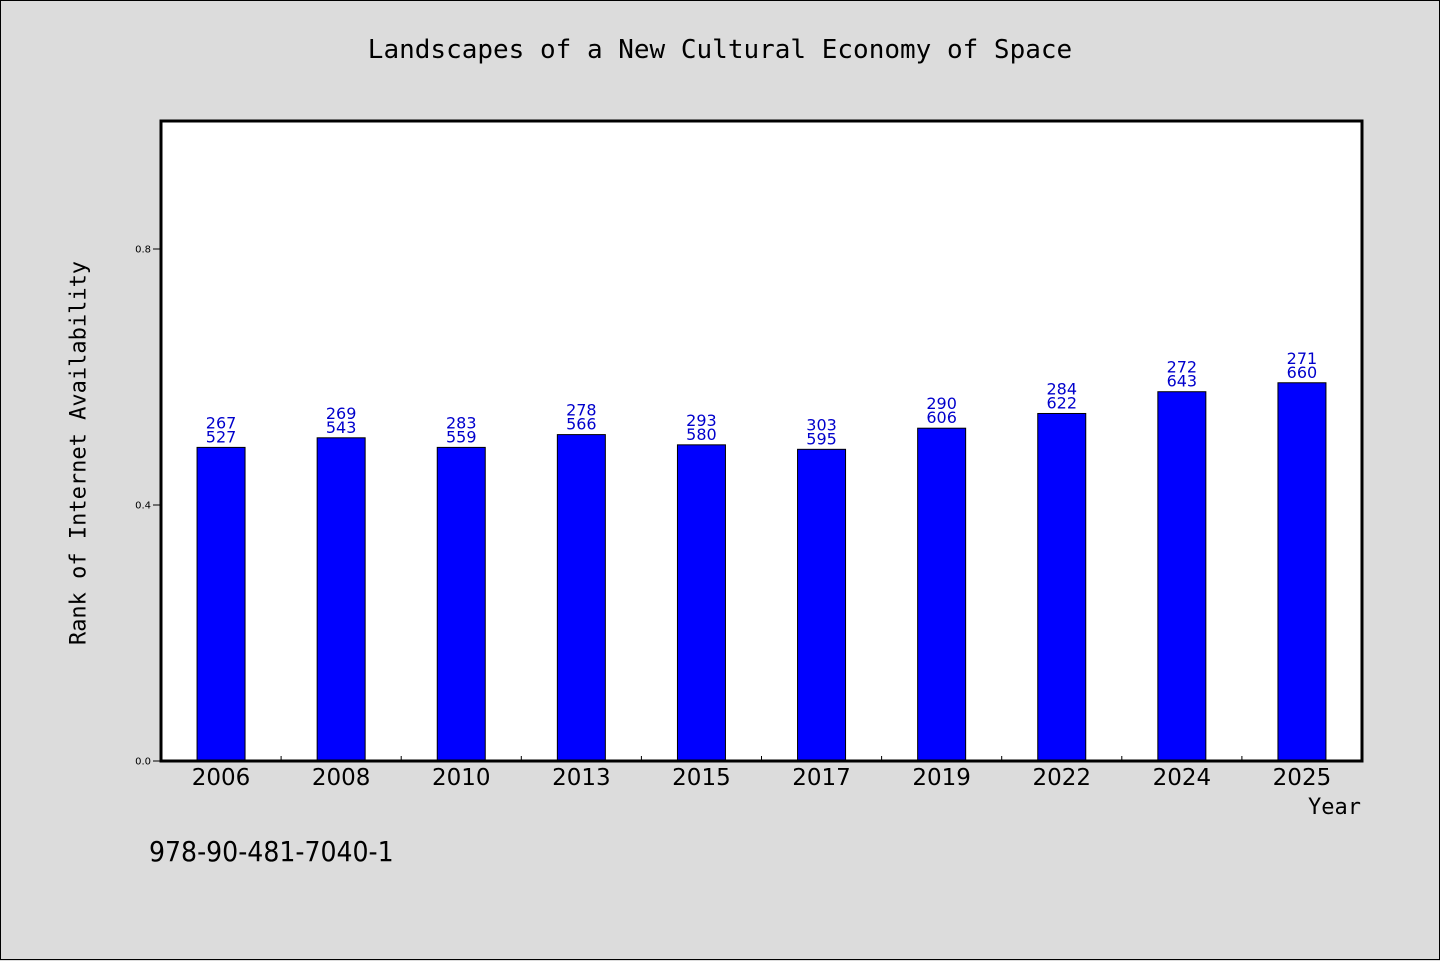 The width and height of the screenshot is (1440, 961). Describe the element at coordinates (271, 851) in the screenshot. I see `isbn-text: 978-90-481-7040-1` at that location.